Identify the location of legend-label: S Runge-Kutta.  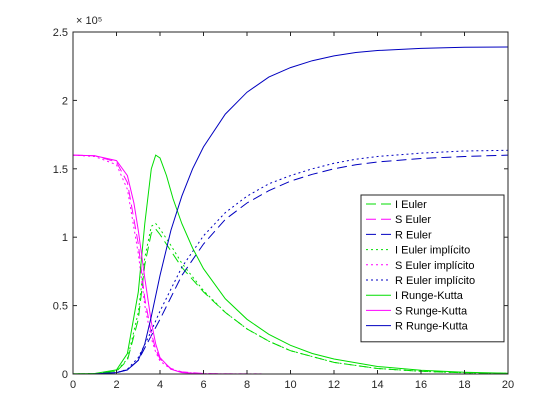
(431, 311).